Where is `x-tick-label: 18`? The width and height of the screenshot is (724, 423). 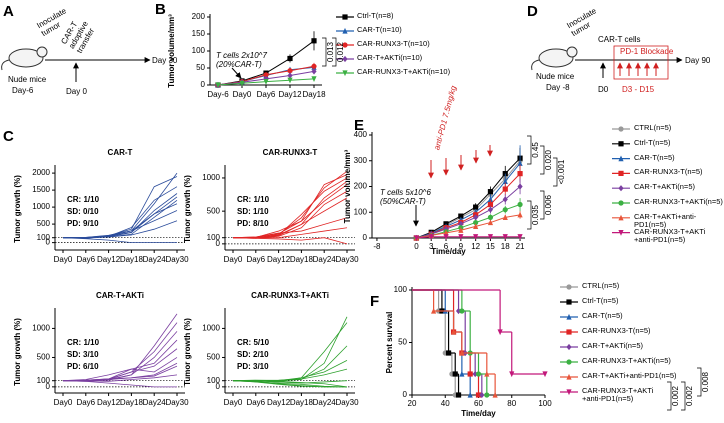 x-tick-label: 18 is located at coordinates (505, 246).